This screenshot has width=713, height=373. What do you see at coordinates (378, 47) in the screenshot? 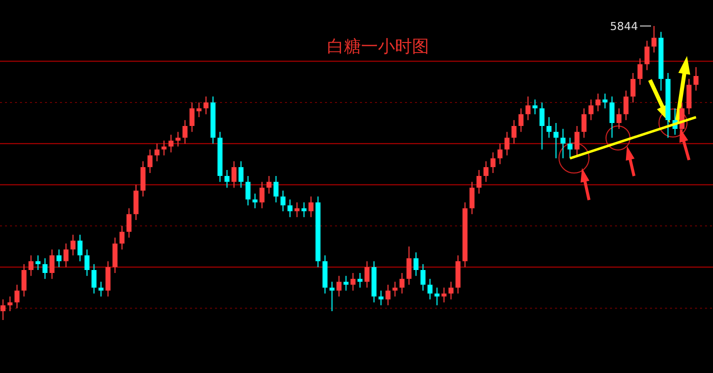
I see `text: 白糖一小时图` at bounding box center [378, 47].